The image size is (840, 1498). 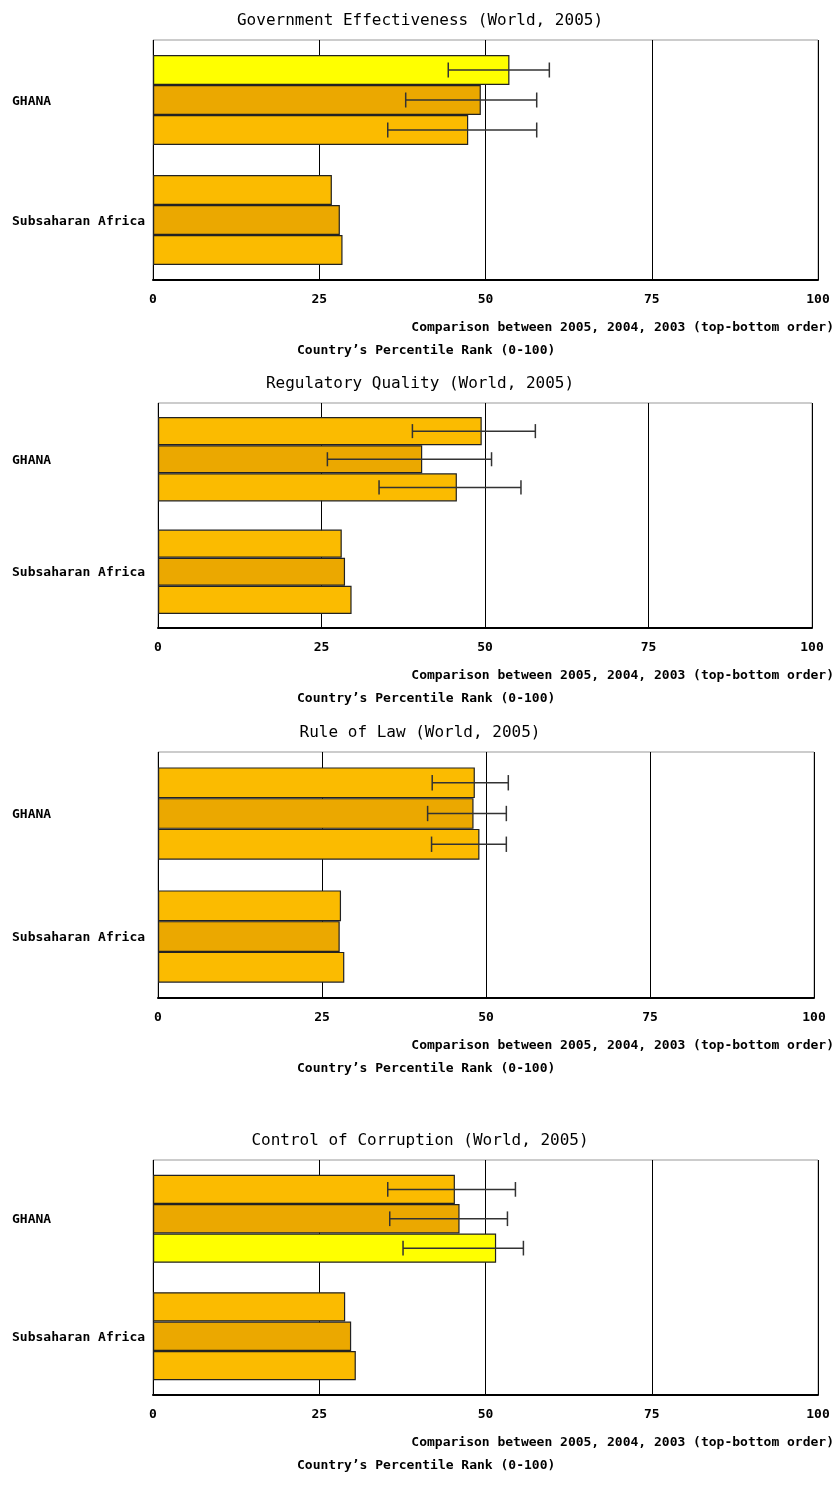 I want to click on chart-title: Rule of Law (World, 2005), so click(x=420, y=731).